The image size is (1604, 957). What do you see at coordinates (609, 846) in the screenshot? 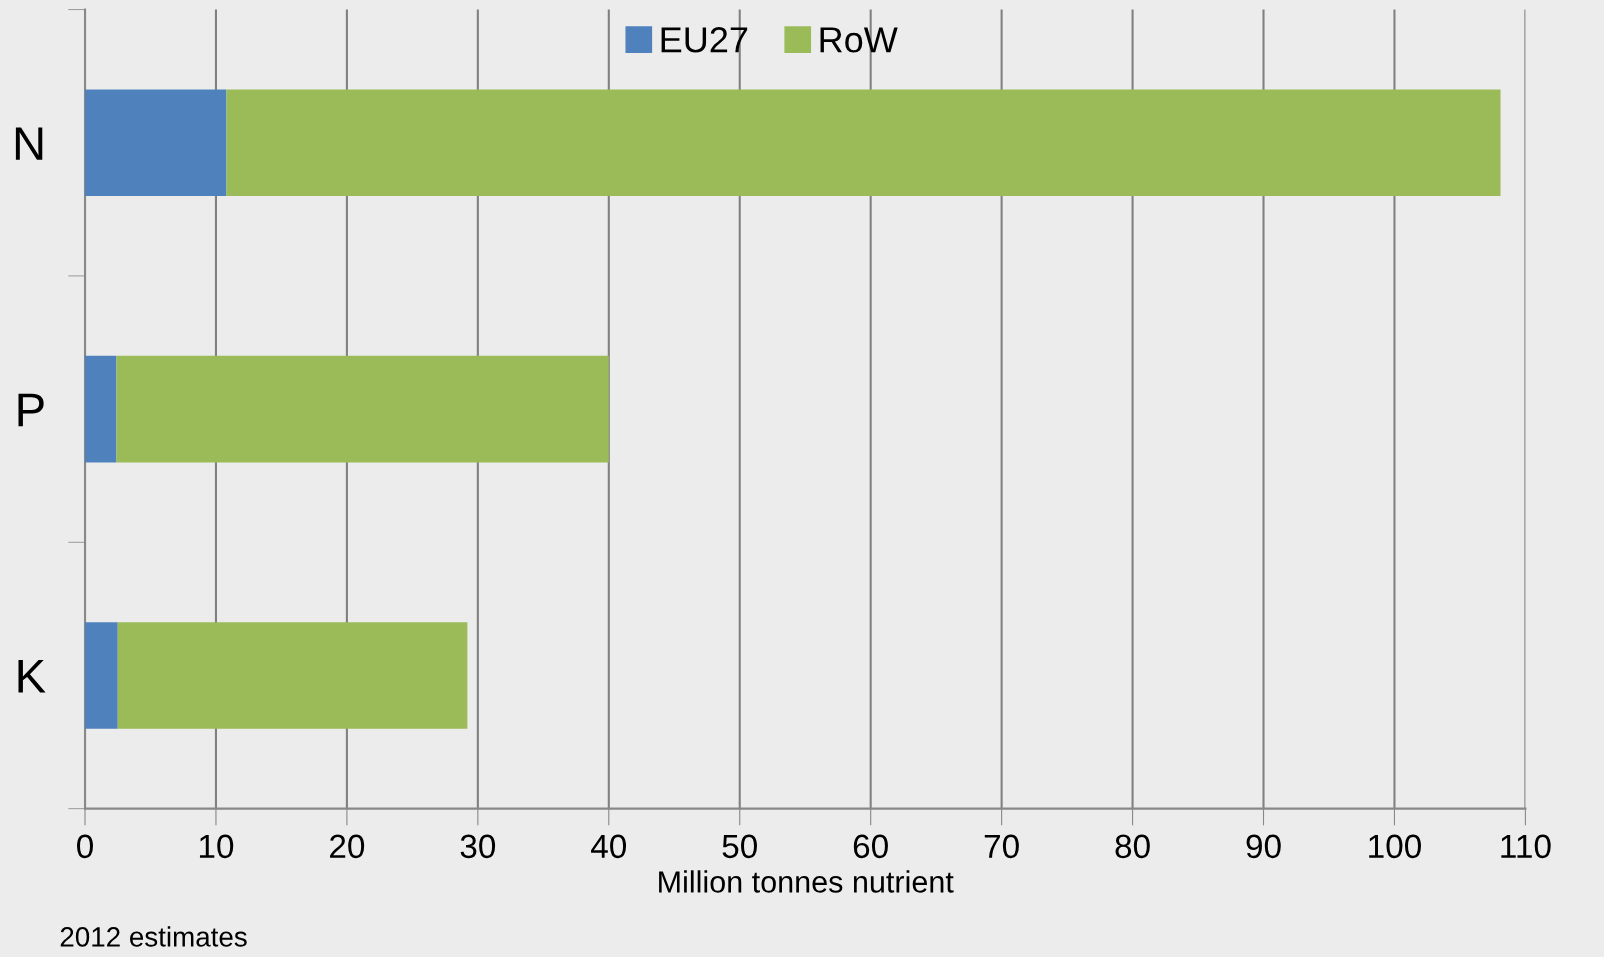
I see `x-tick-label: 40` at bounding box center [609, 846].